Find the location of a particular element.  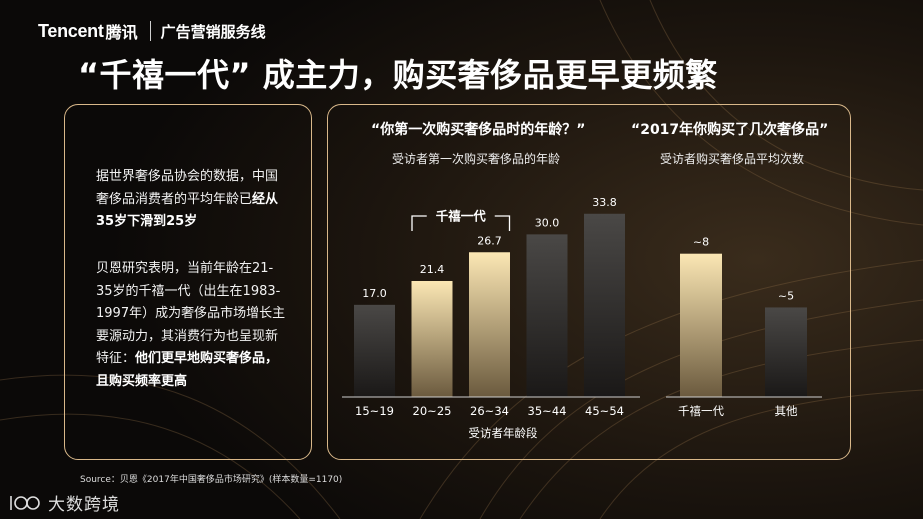

header: Tencent 腾讯 广告营销服务线 is located at coordinates (152, 31).